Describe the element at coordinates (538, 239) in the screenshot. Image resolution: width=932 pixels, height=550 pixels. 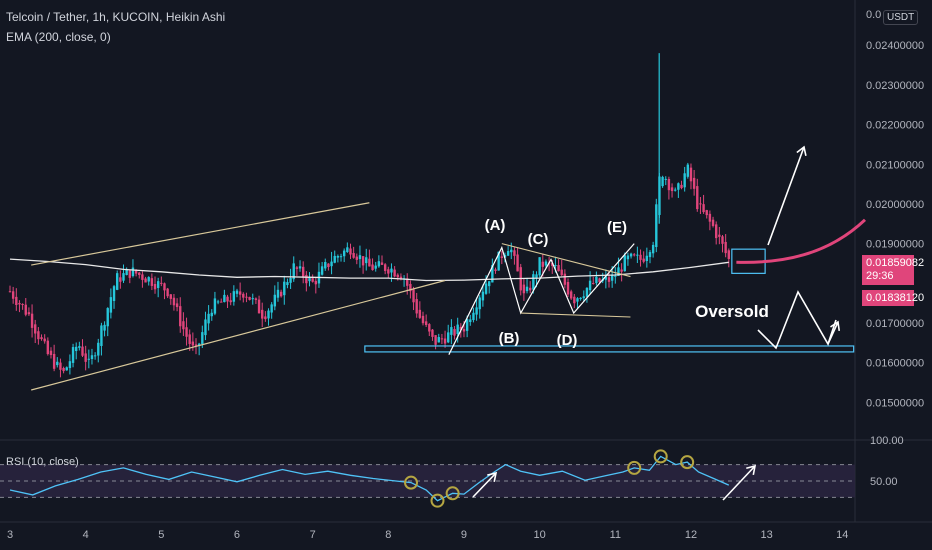
I see `pattern-label: (C)` at that location.